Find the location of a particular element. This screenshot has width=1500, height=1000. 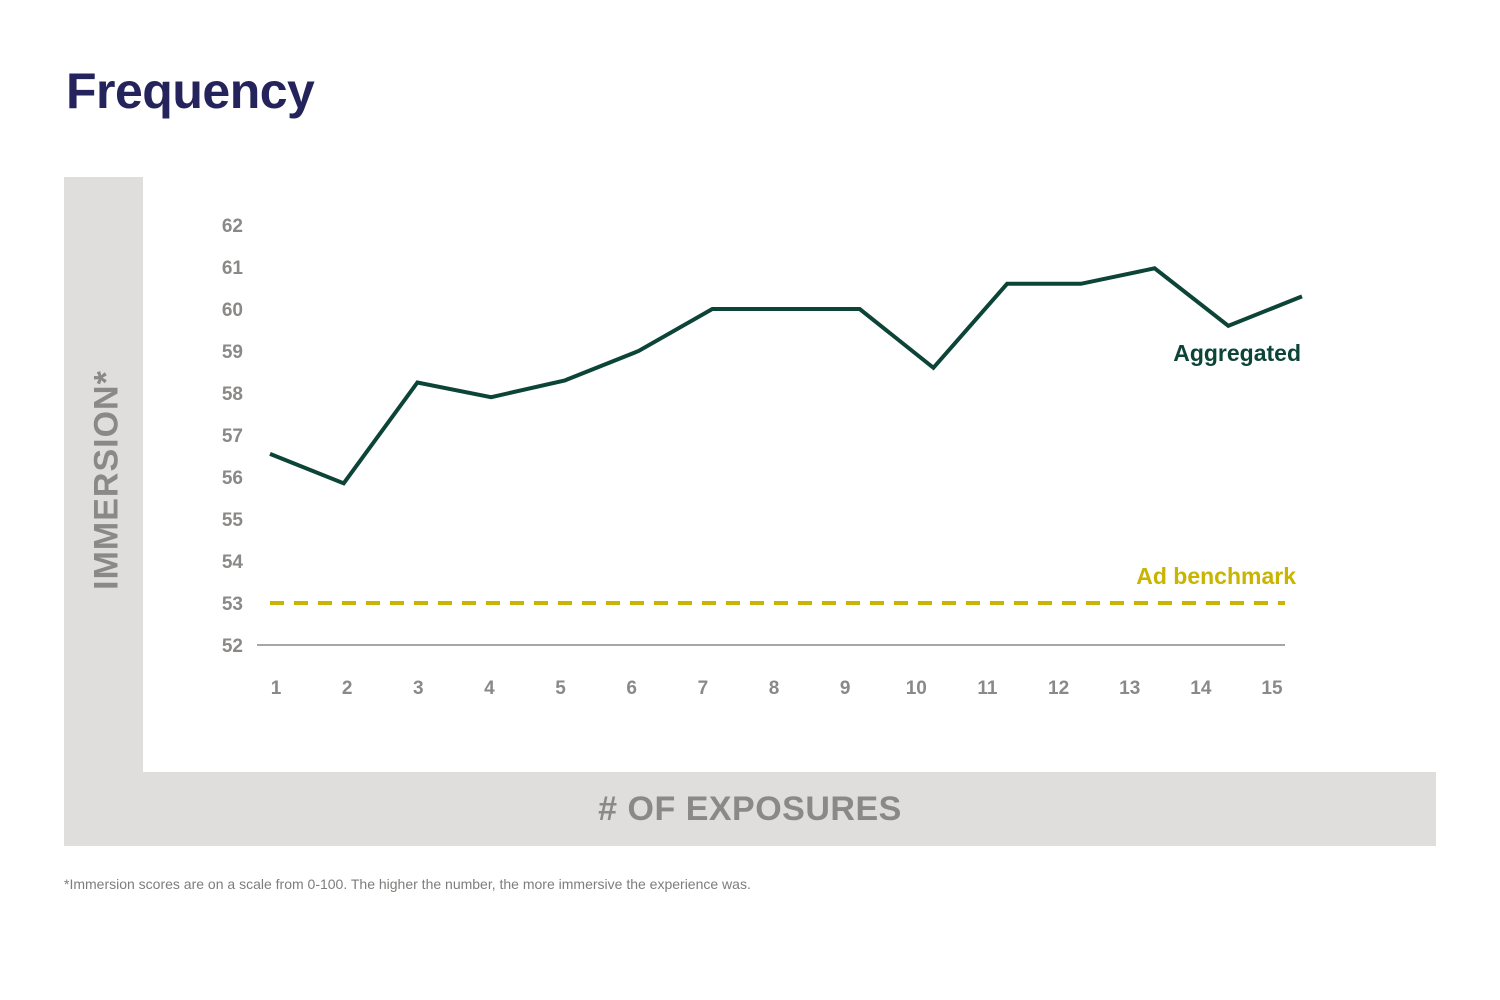

y-axis-frame is located at coordinates (103, 511).